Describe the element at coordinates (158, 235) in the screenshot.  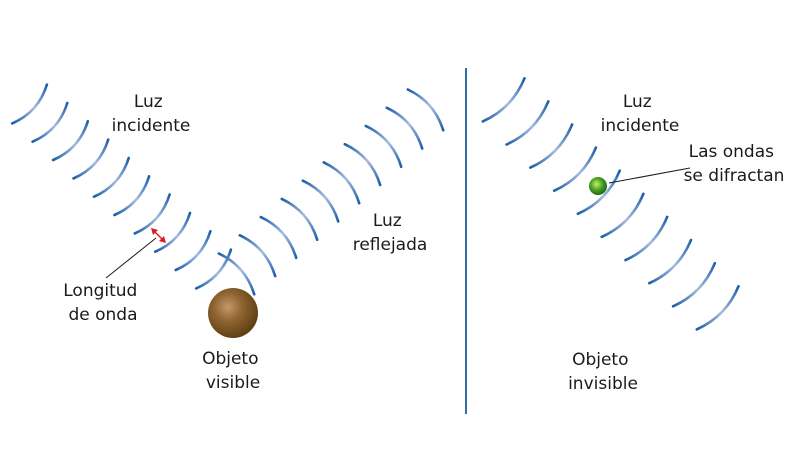
I see `wavelength-marker` at that location.